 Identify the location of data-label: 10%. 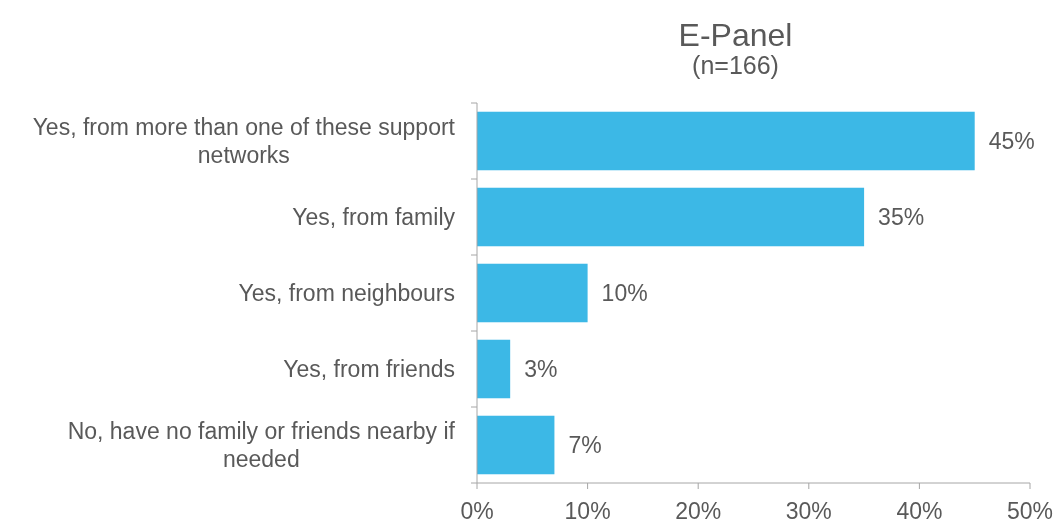
(624, 293).